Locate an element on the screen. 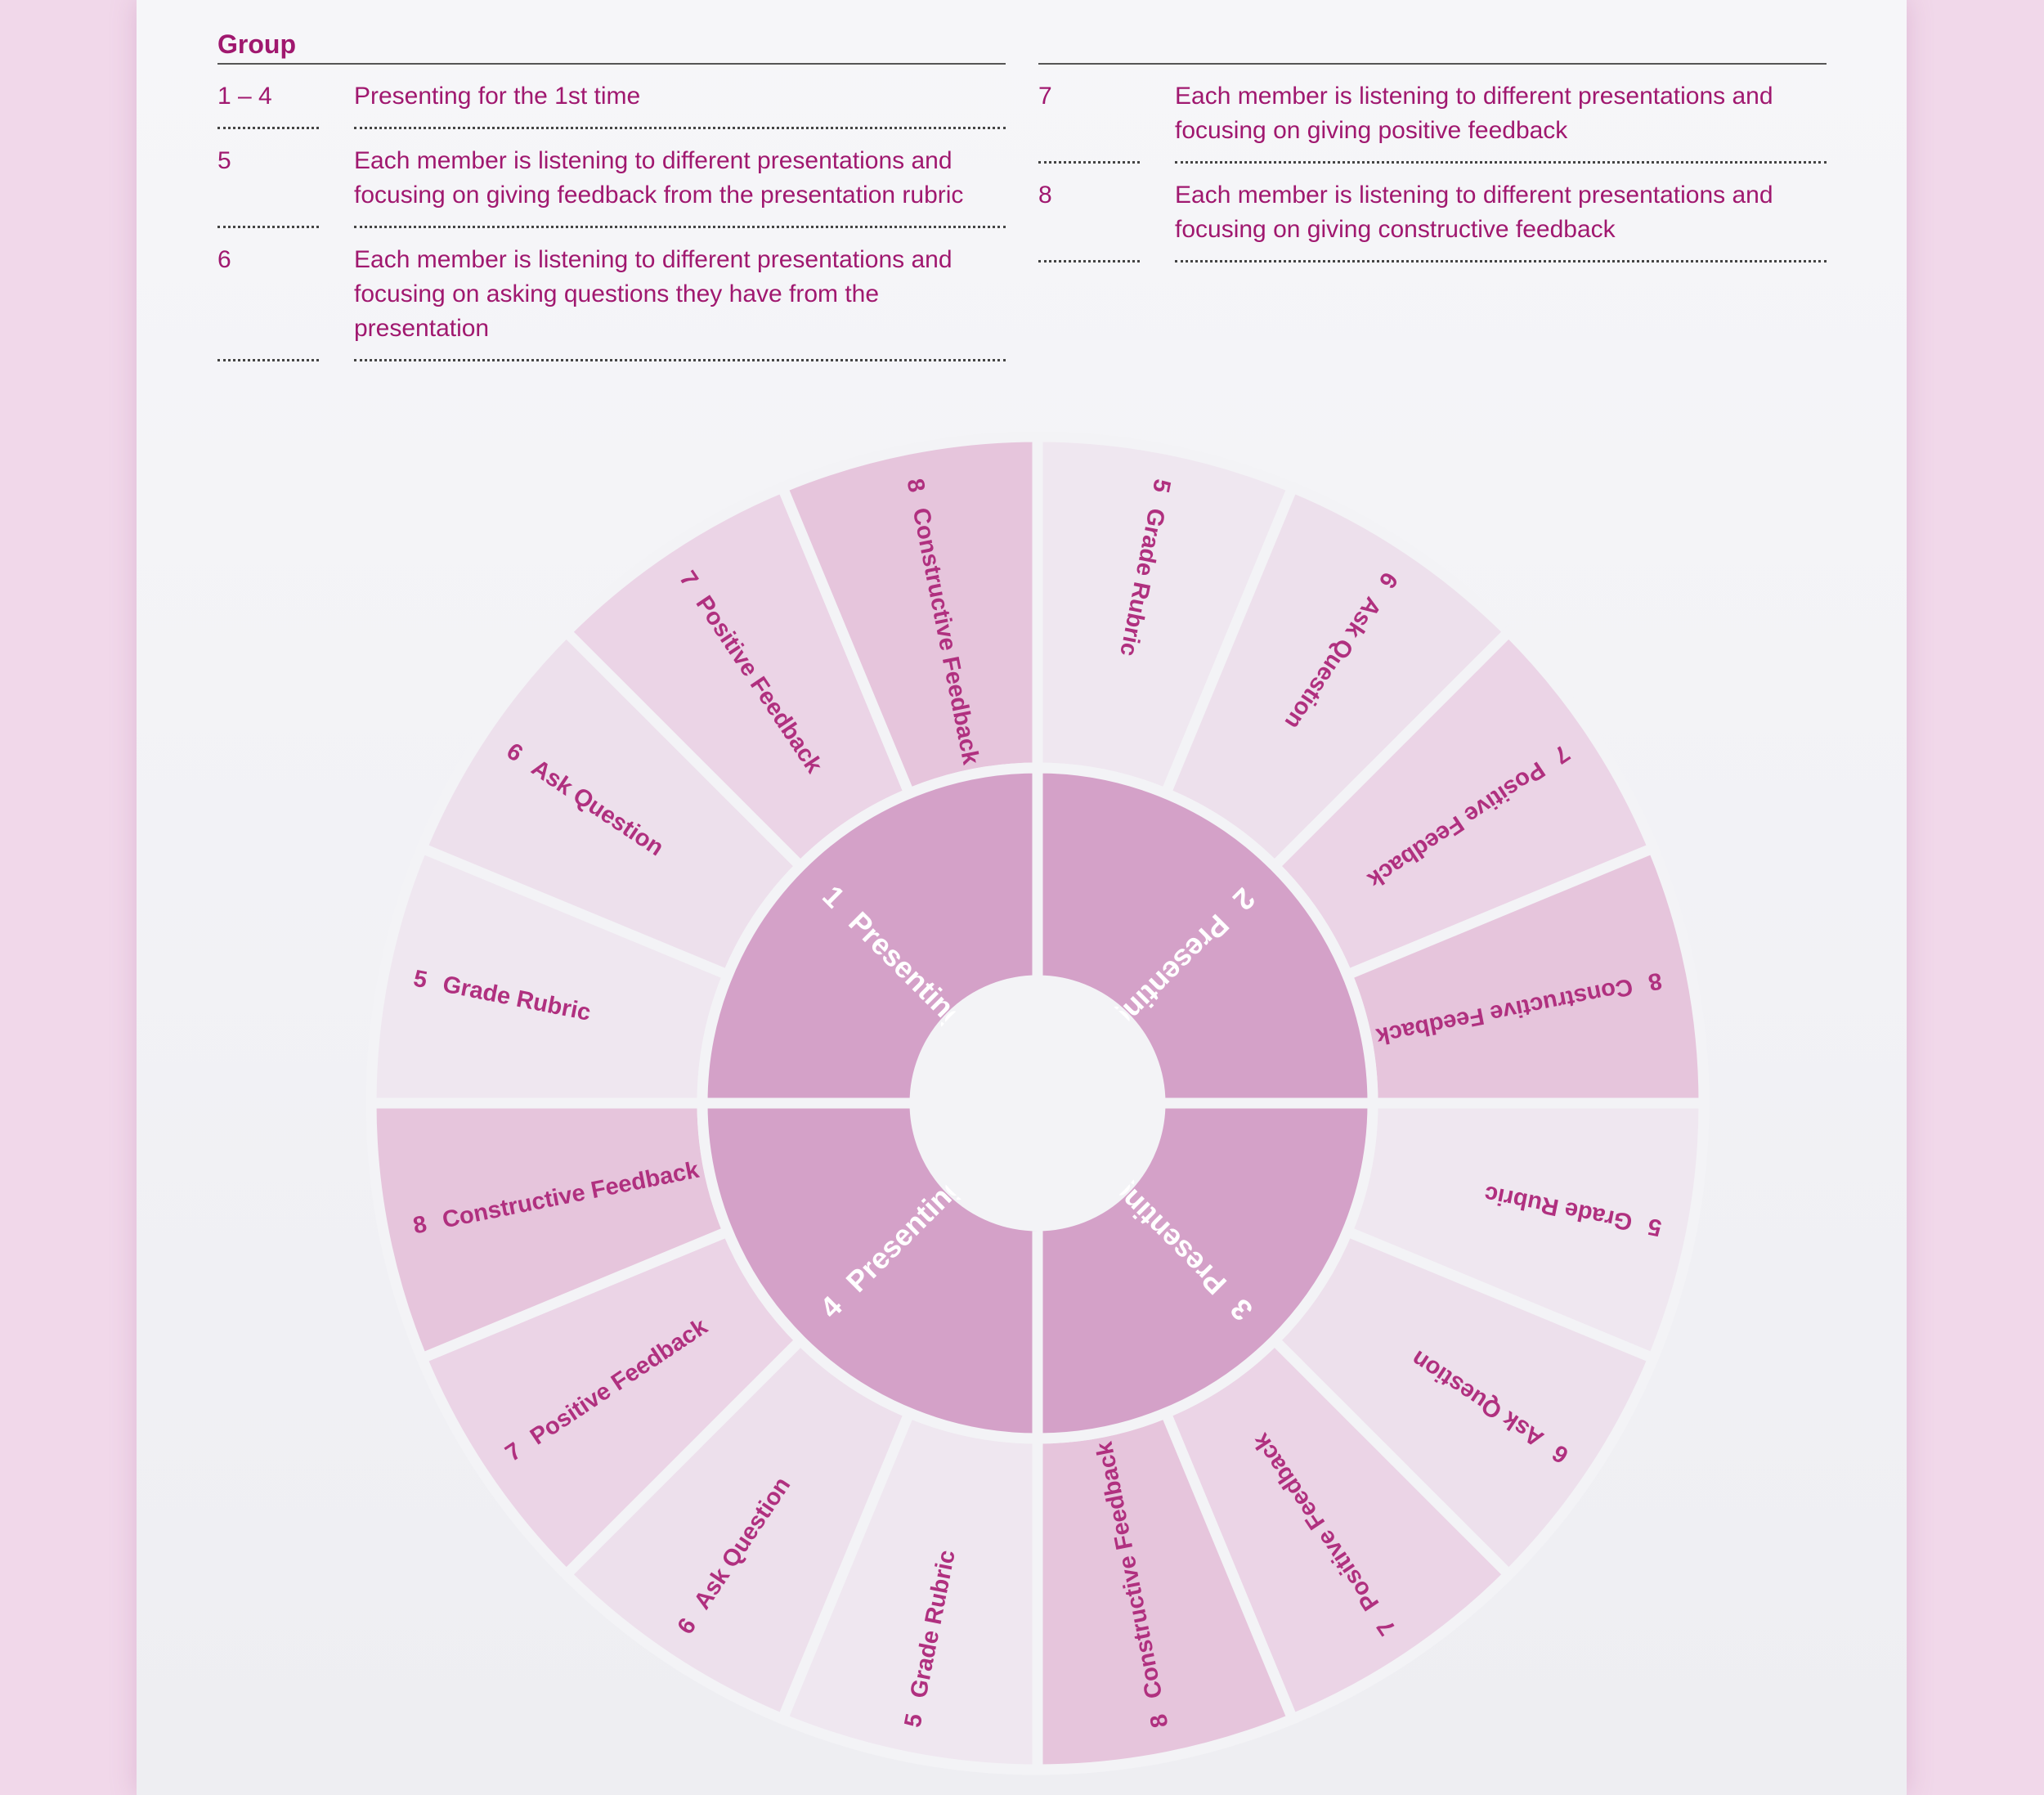  legend-title: Group is located at coordinates (257, 44).